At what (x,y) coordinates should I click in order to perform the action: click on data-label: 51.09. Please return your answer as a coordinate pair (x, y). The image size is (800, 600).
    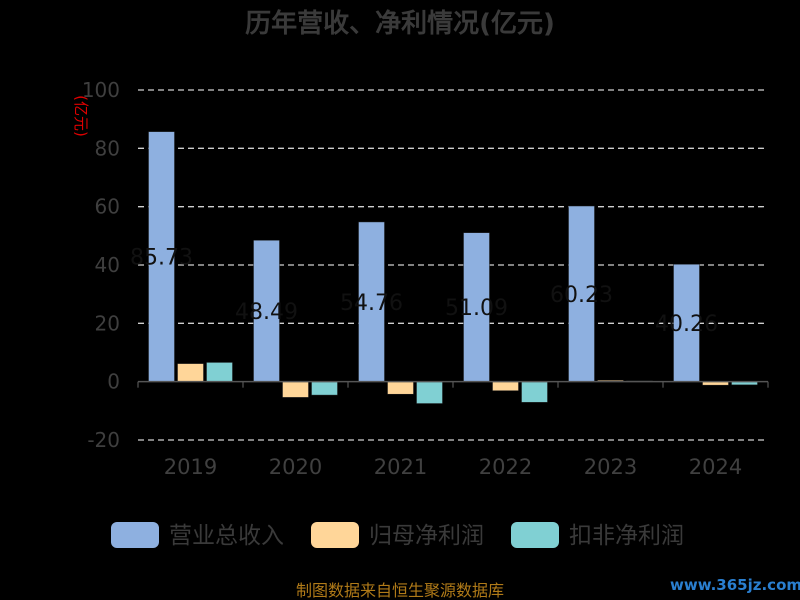
    Looking at the image, I should click on (476, 308).